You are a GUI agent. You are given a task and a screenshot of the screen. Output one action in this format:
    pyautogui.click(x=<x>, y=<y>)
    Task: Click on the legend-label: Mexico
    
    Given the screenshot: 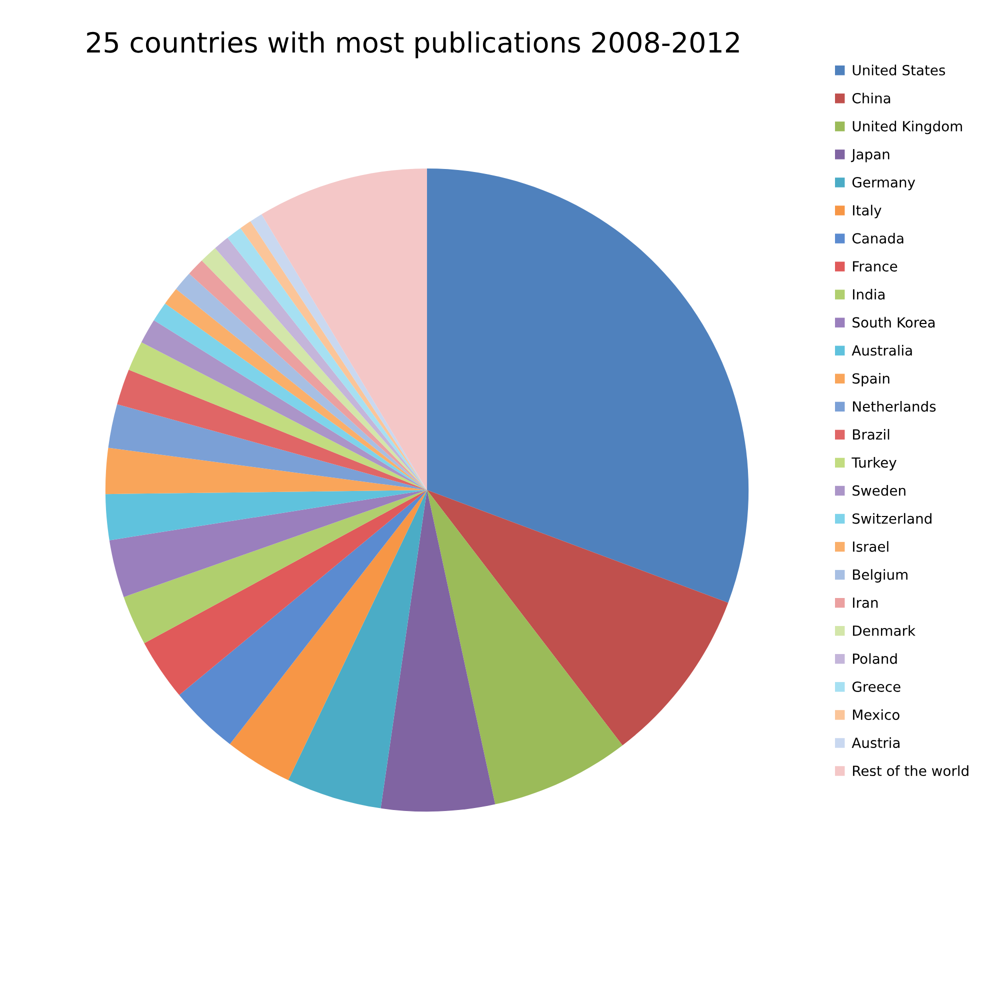 What is the action you would take?
    pyautogui.click(x=876, y=714)
    